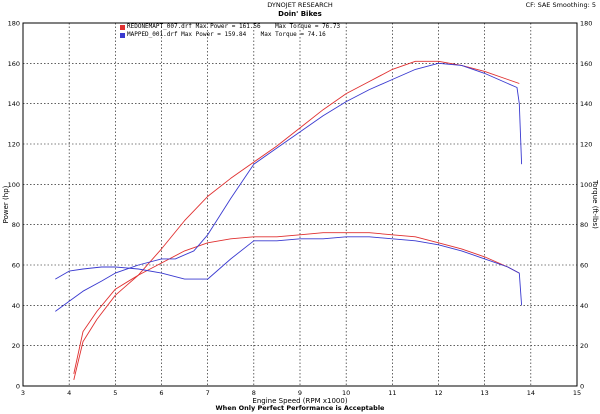  I want to click on y-left-tick-label: 180, so click(14, 24).